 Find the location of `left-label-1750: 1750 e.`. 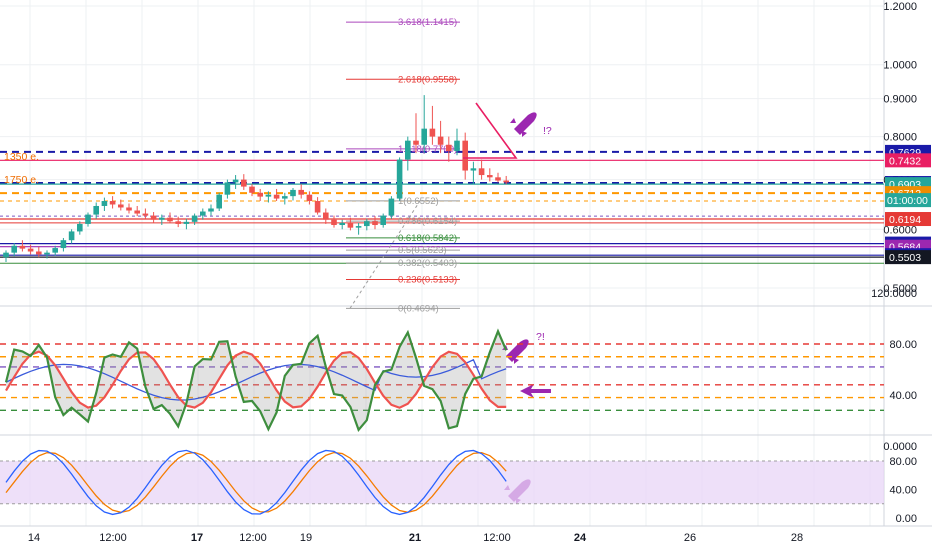

left-label-1750: 1750 e. is located at coordinates (21, 180).